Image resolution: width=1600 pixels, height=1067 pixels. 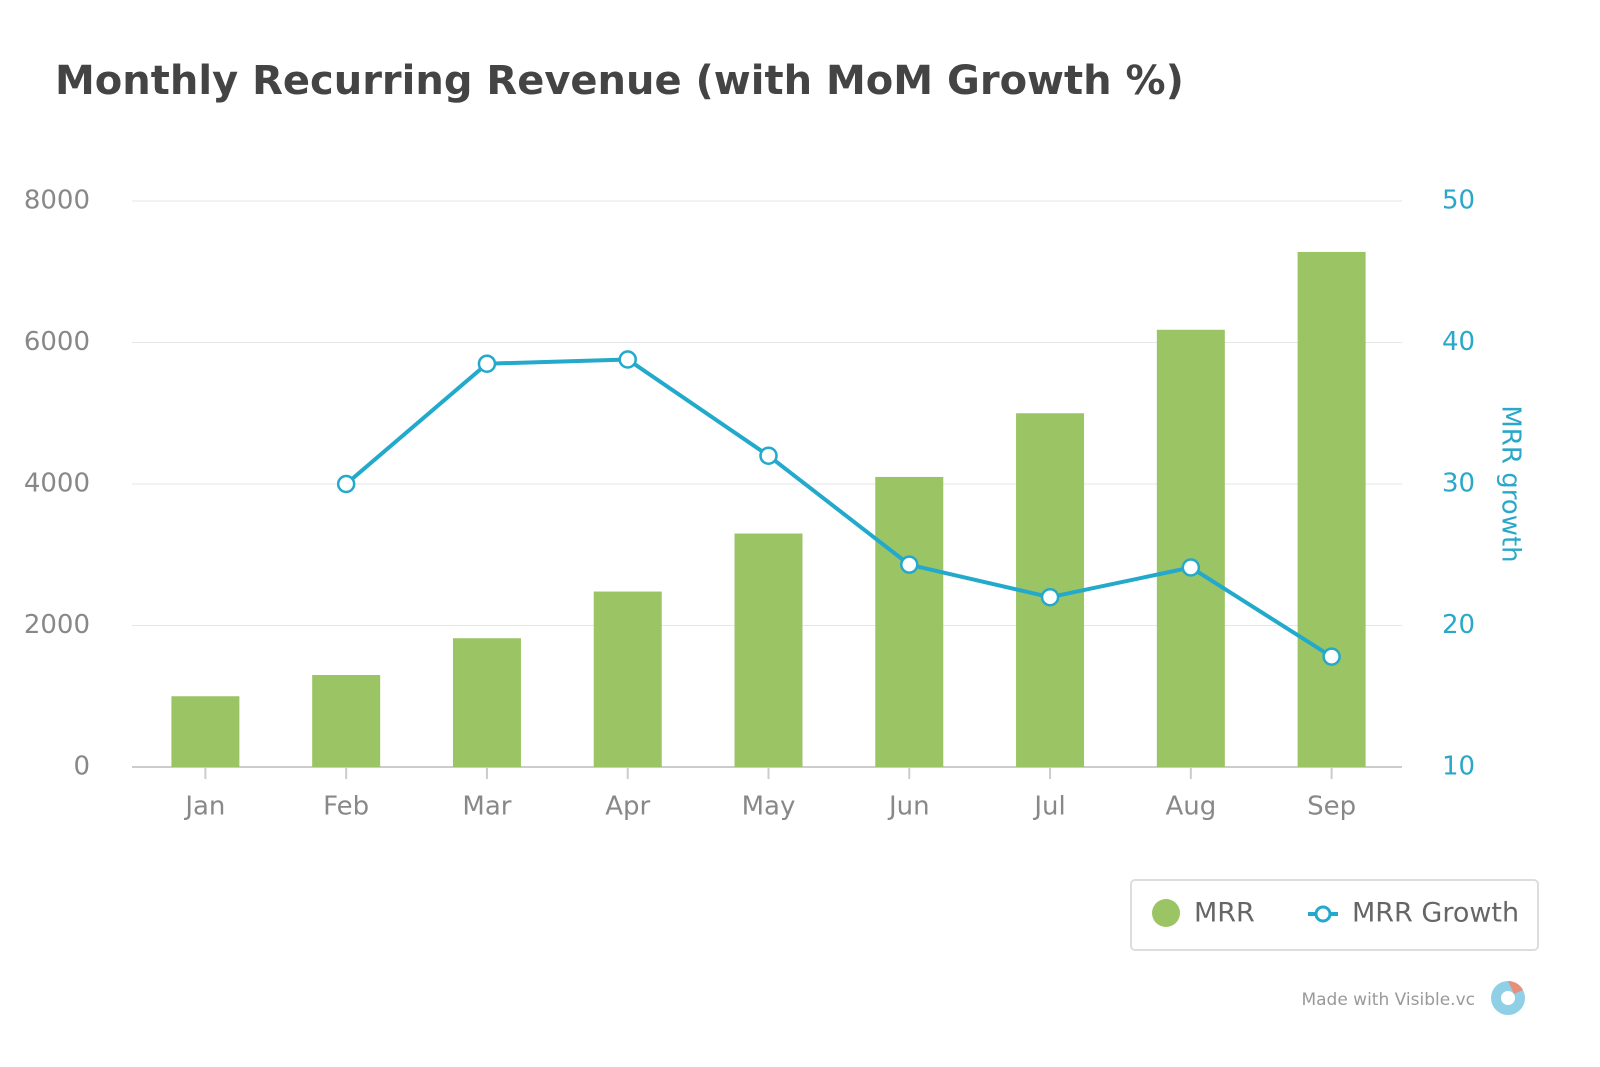 I want to click on credit: Made with Visible.vc, so click(x=1388, y=1000).